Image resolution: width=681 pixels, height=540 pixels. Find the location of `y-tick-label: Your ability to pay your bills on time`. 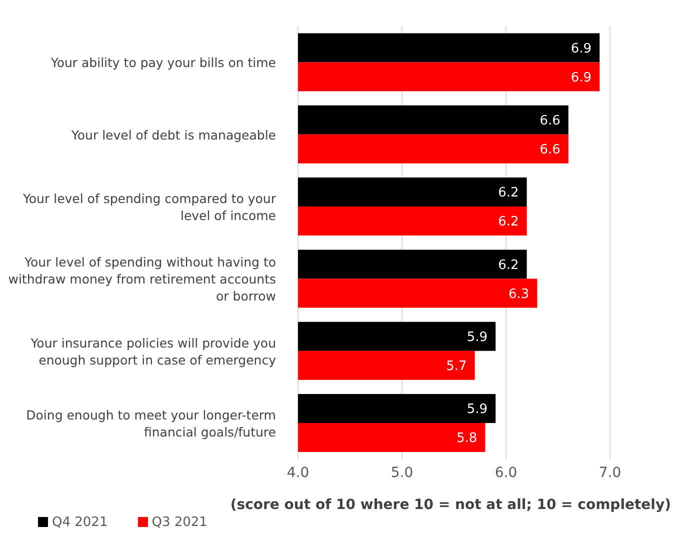

y-tick-label: Your ability to pay your bills on time is located at coordinates (163, 62).